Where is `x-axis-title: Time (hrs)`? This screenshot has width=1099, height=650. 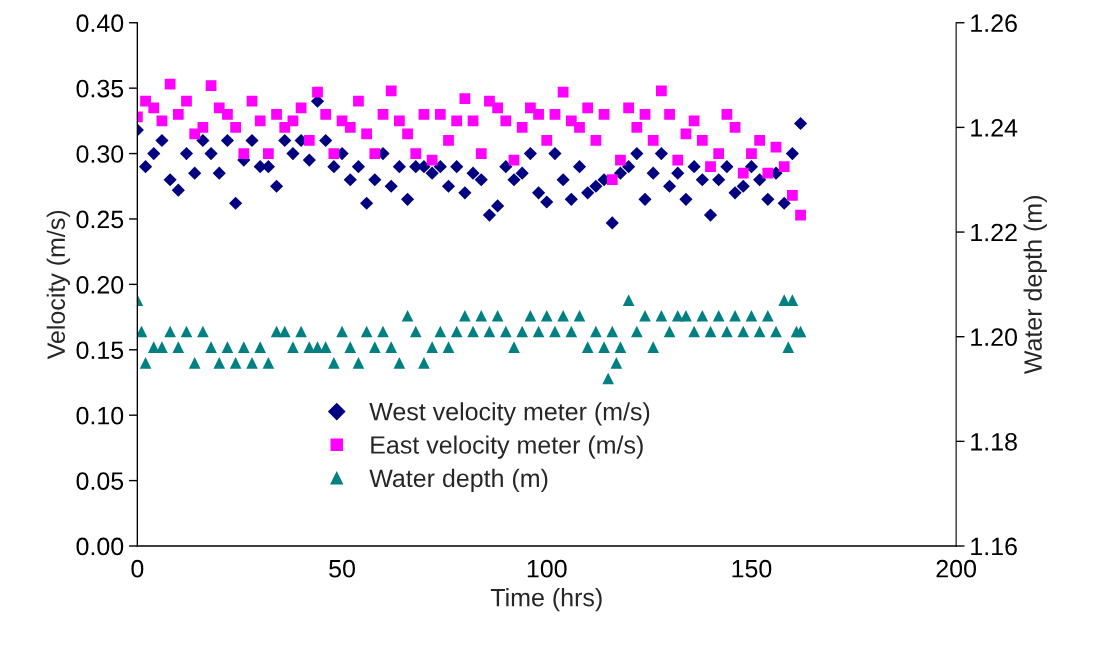
x-axis-title: Time (hrs) is located at coordinates (546, 600).